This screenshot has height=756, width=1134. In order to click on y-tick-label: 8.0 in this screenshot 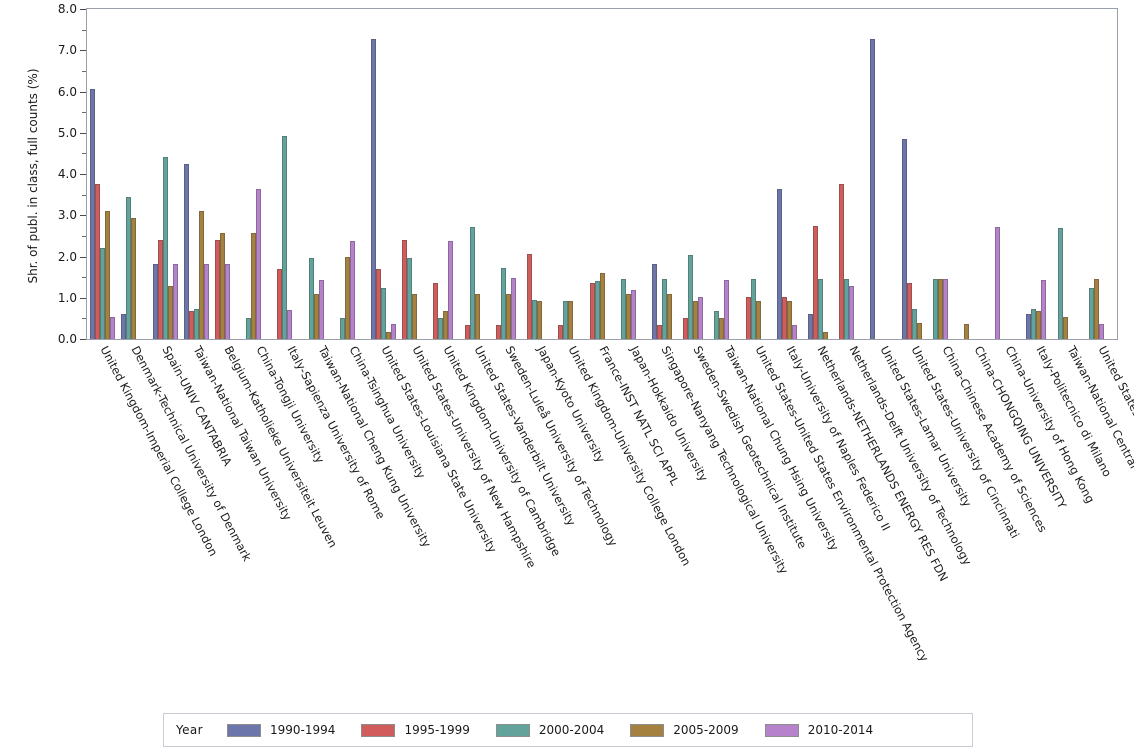, I will do `click(67, 9)`.